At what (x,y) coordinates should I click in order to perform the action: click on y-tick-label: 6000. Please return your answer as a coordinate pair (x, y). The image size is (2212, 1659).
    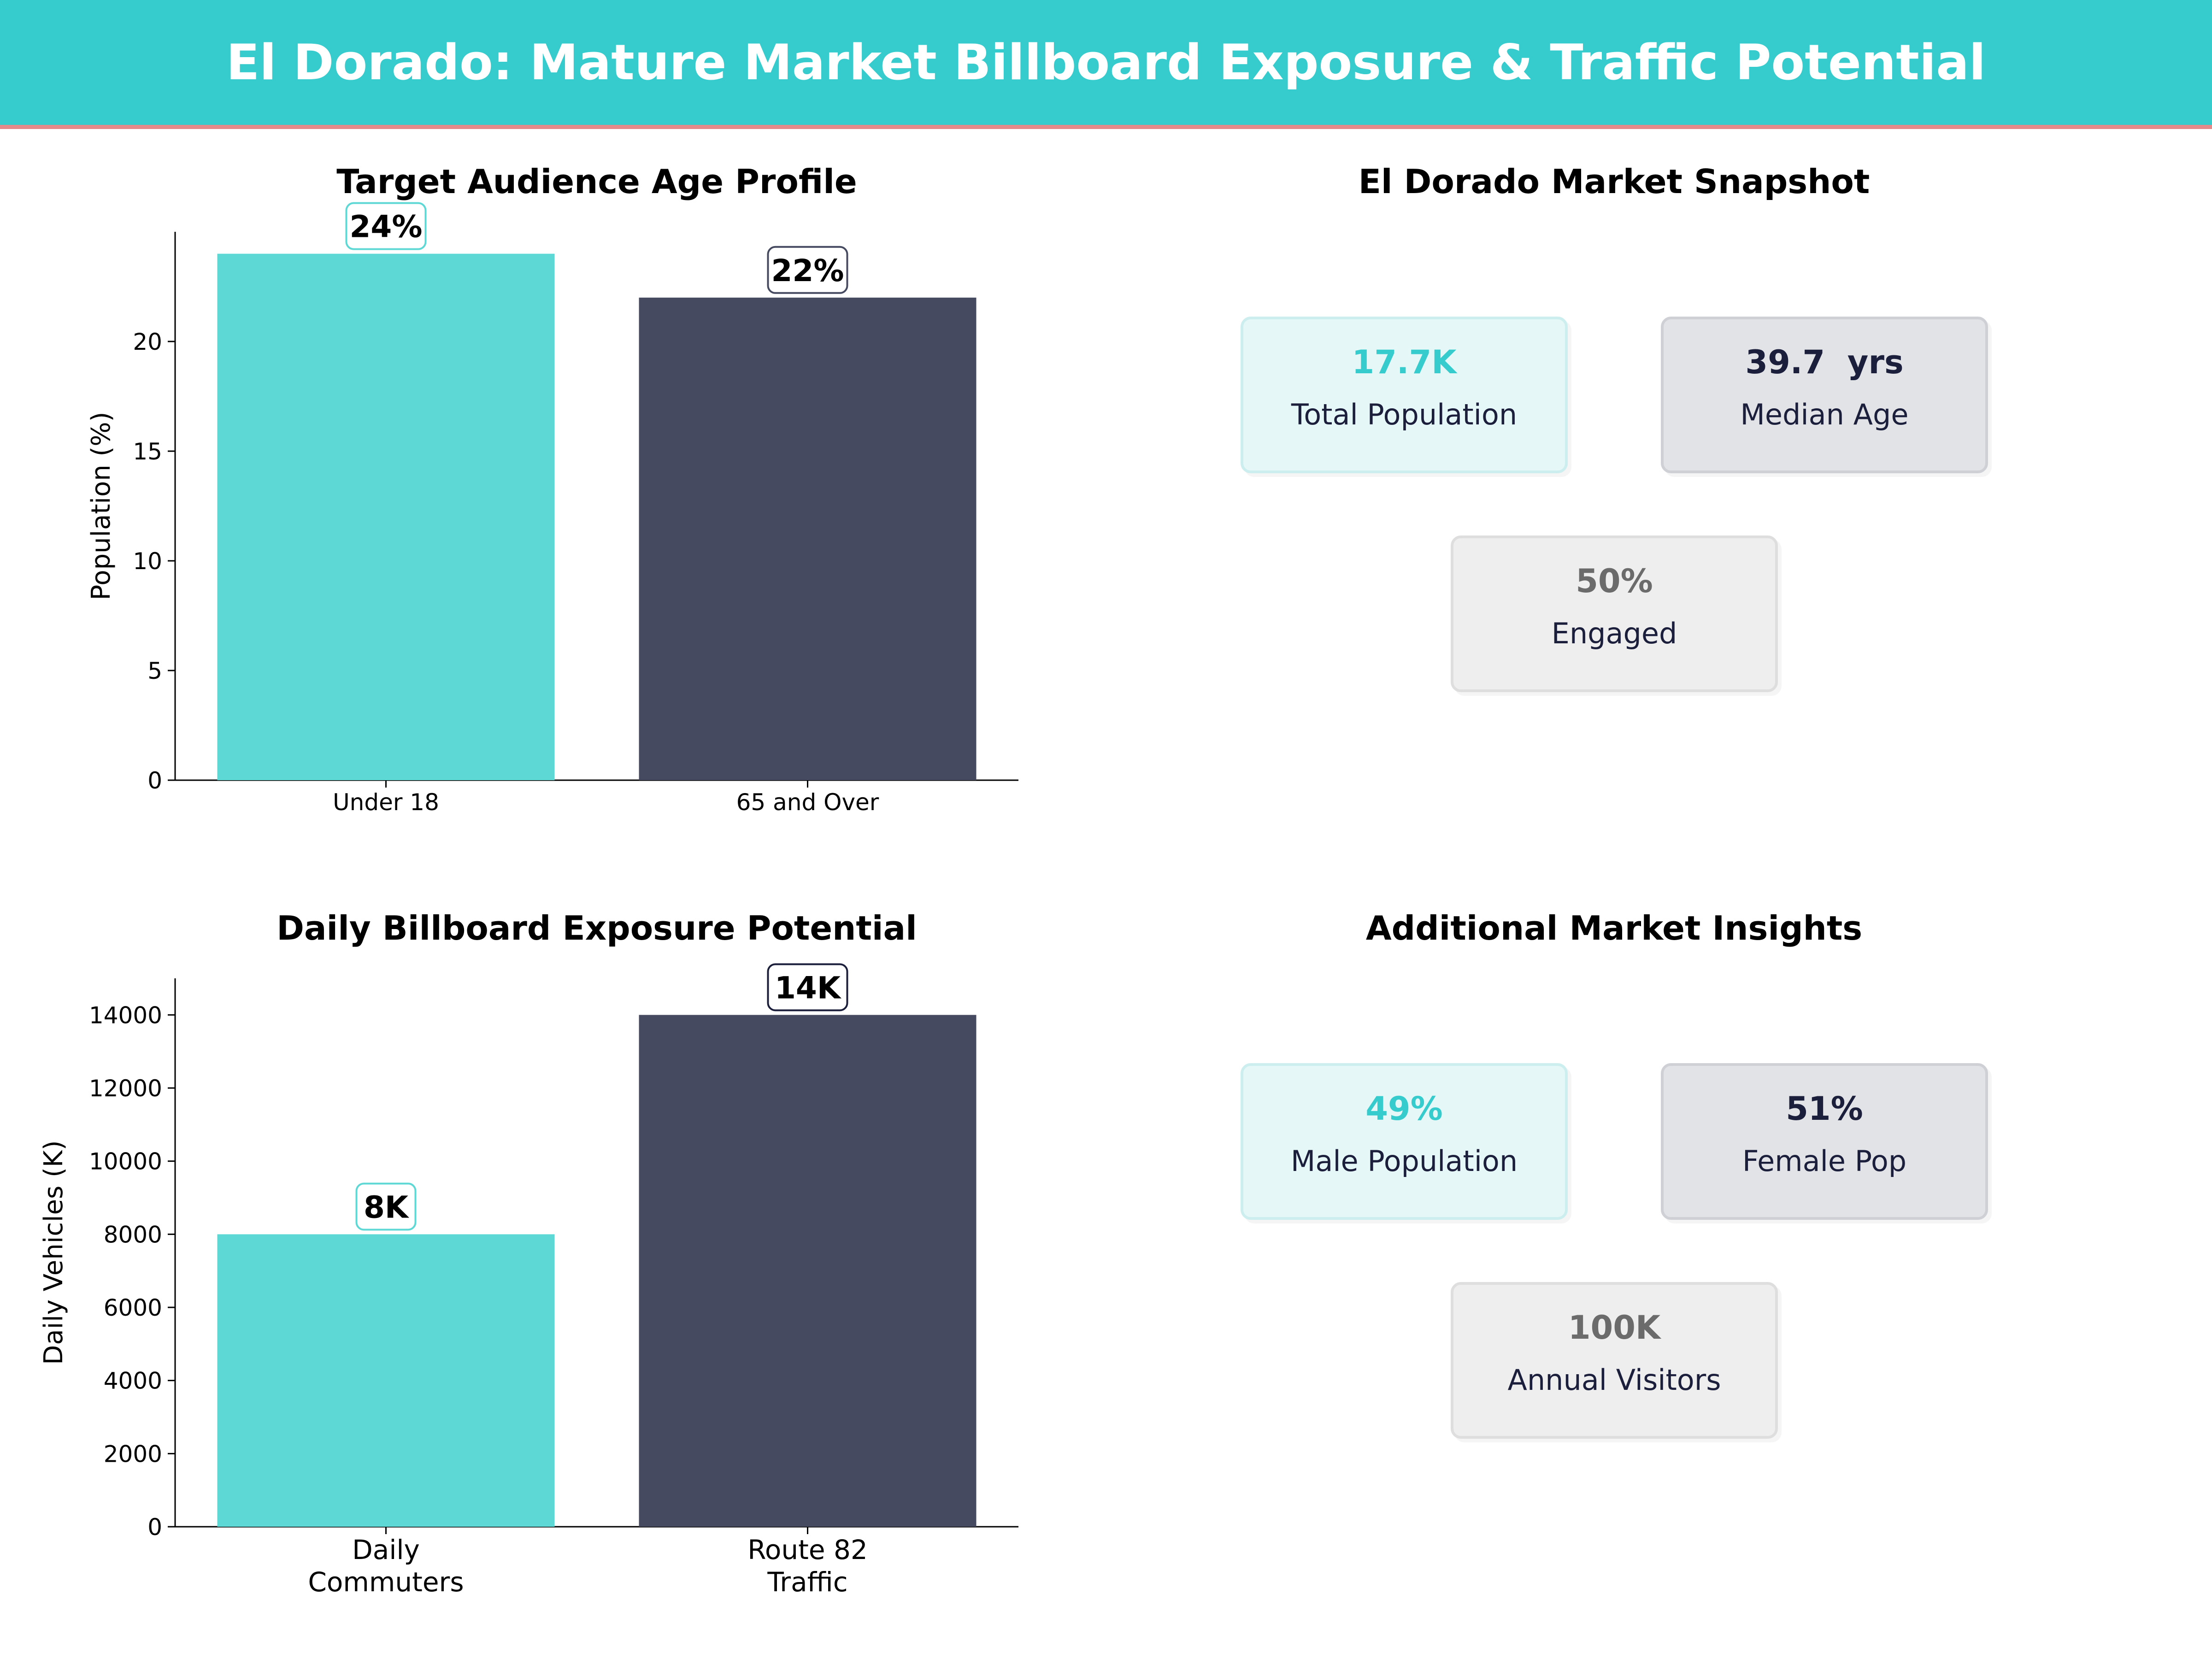
    Looking at the image, I should click on (133, 1307).